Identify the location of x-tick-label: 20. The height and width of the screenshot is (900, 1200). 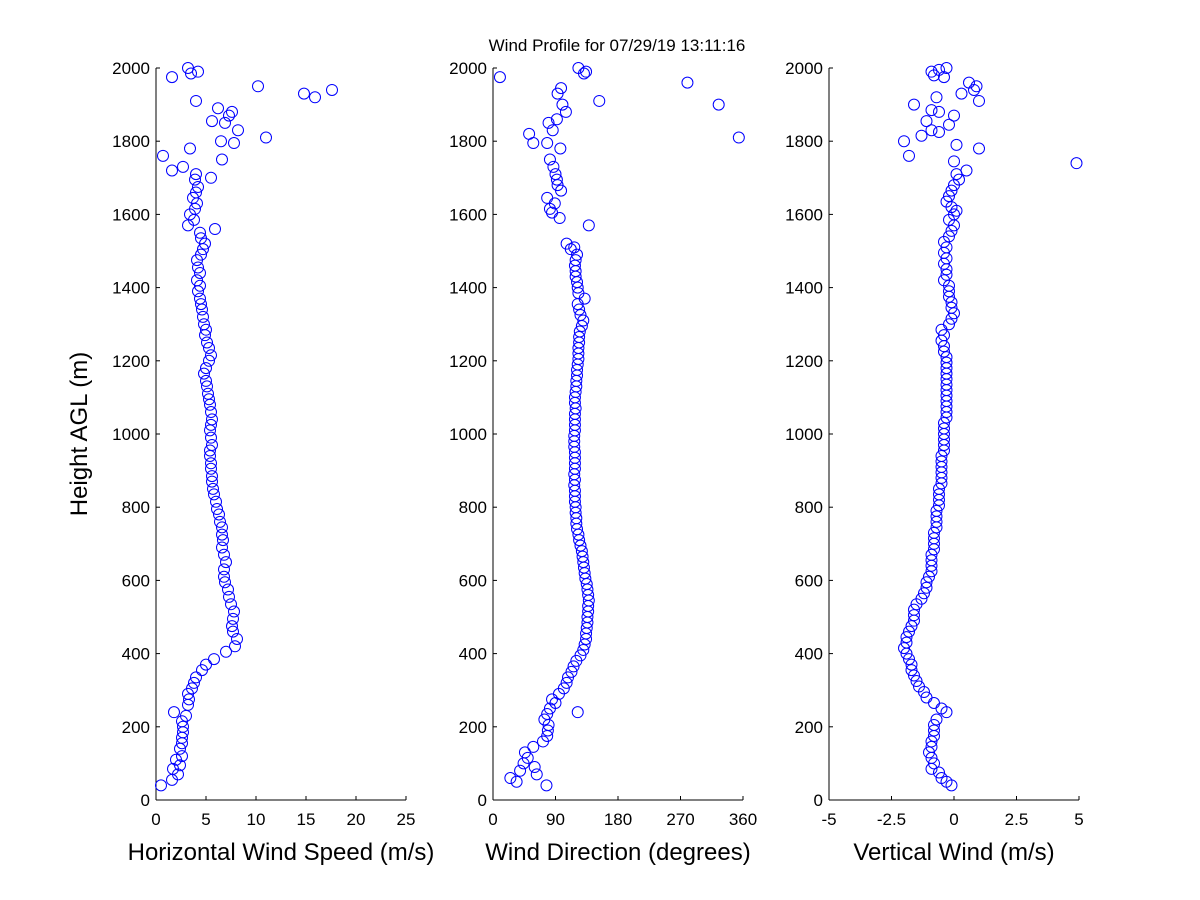
(356, 819).